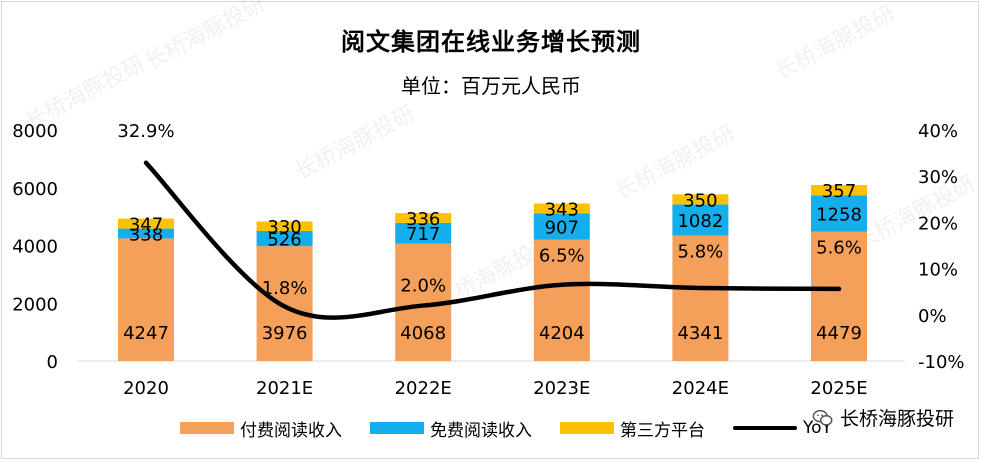 This screenshot has width=982, height=462. I want to click on bar-value-label: 343, so click(562, 209).